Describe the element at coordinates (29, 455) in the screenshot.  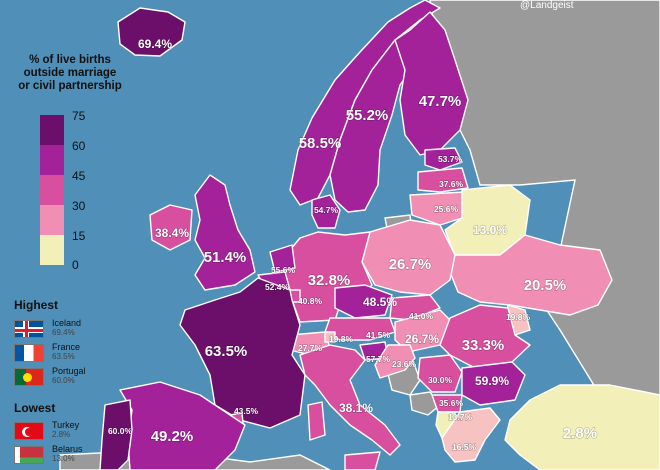
I see `belarus-flag-icon` at that location.